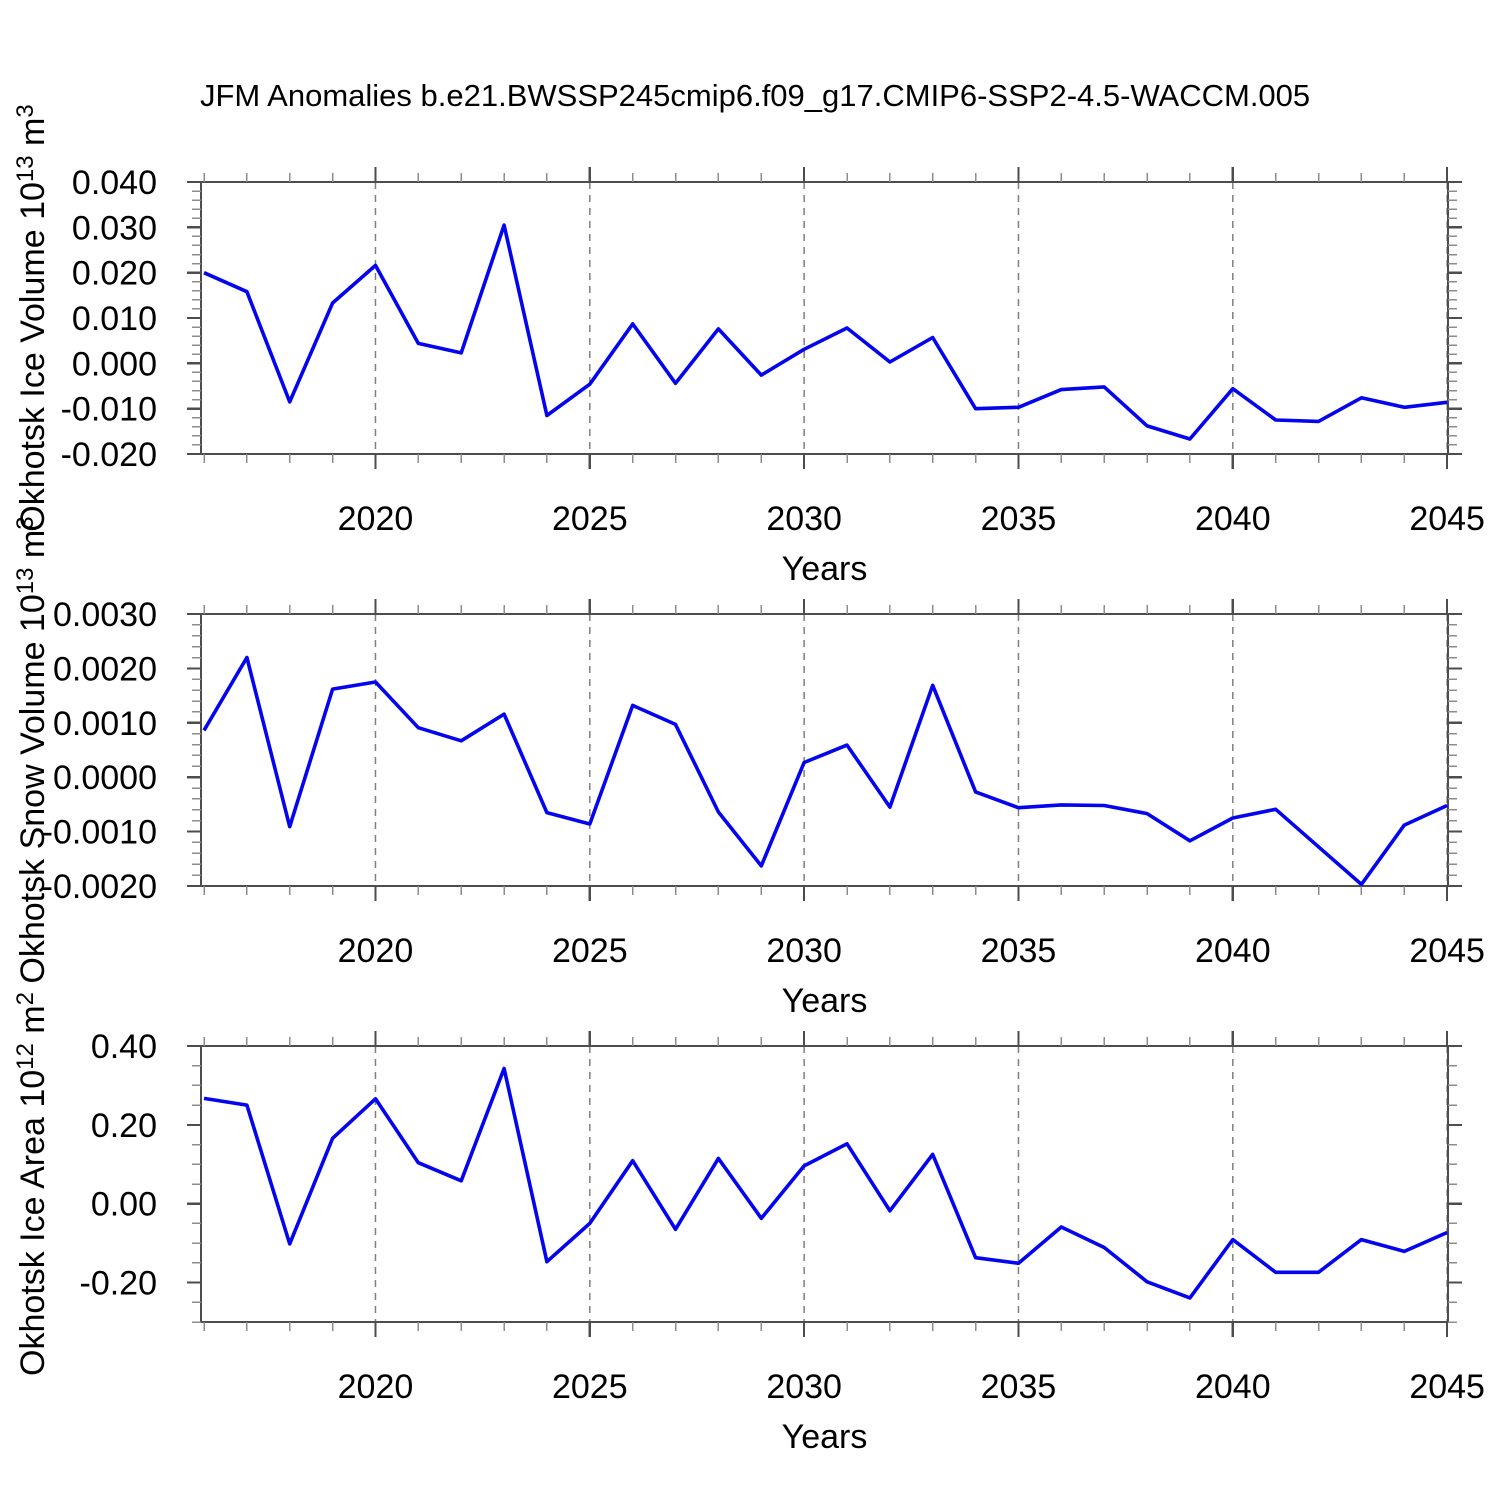 The width and height of the screenshot is (1500, 1500). Describe the element at coordinates (119, 1284) in the screenshot. I see `y-tick-label: -0.20` at that location.